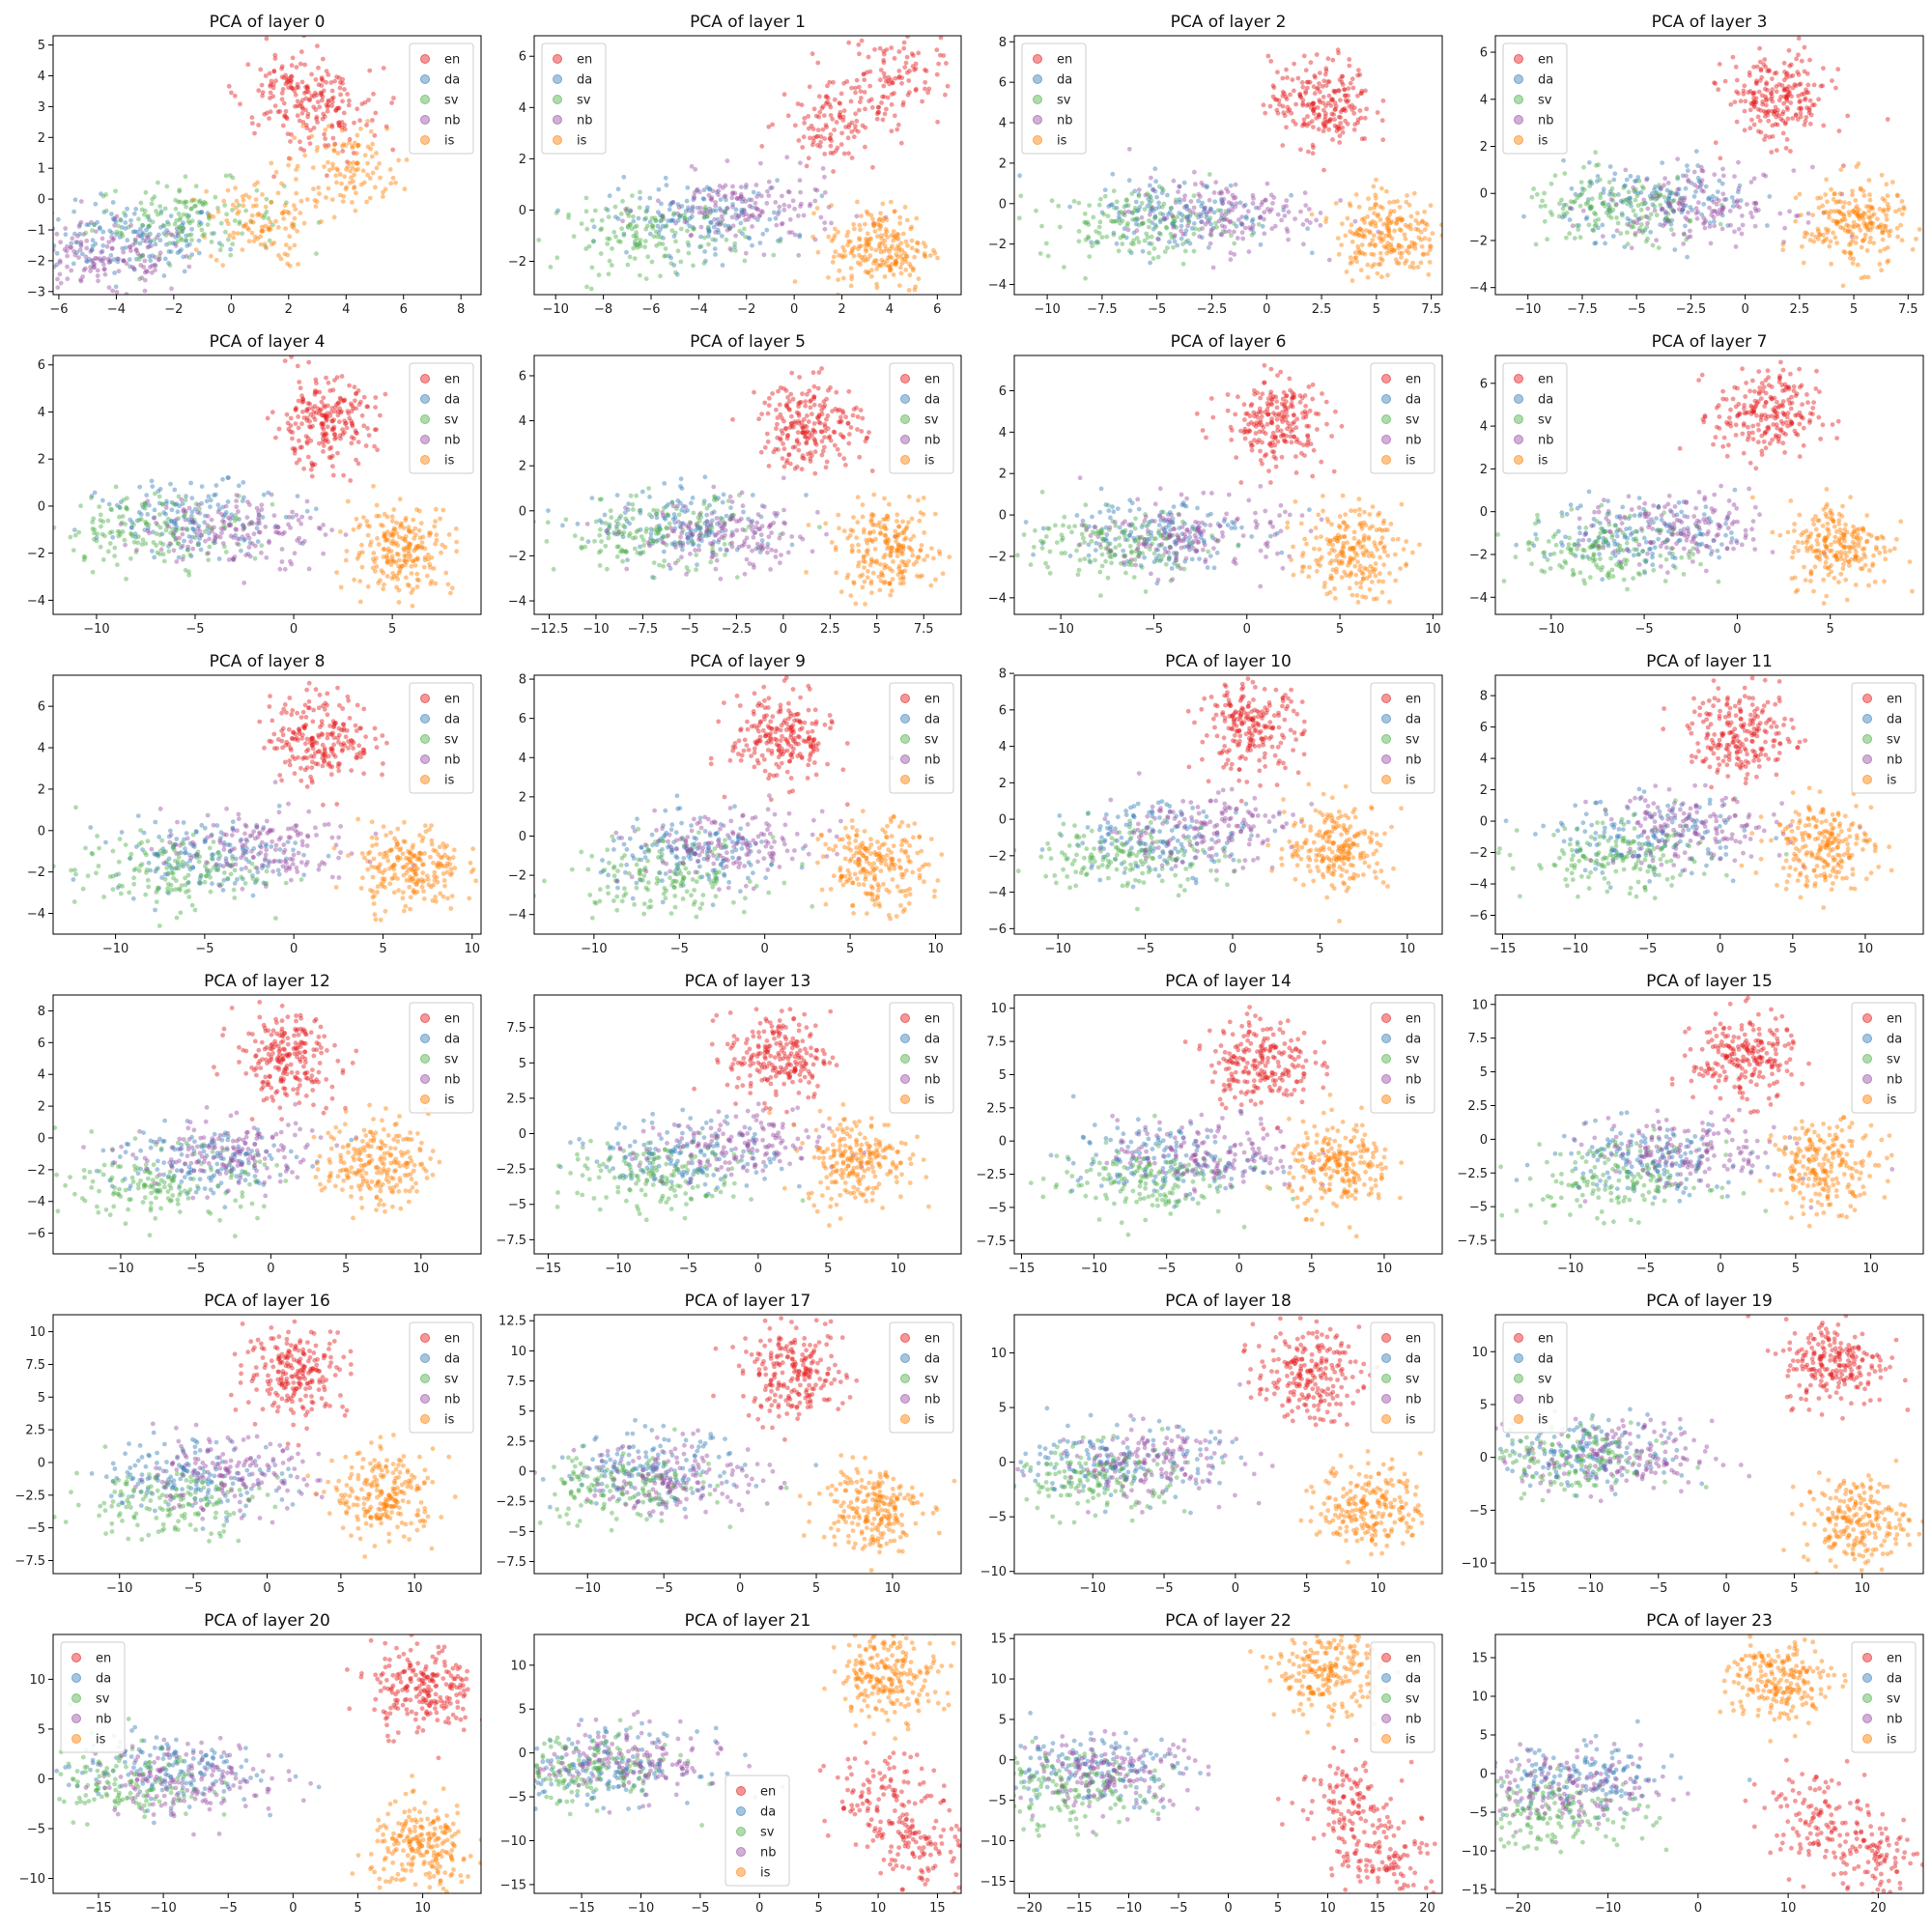 The width and height of the screenshot is (1932, 1932). Describe the element at coordinates (1166, 216) in the screenshot. I see `series-da` at that location.